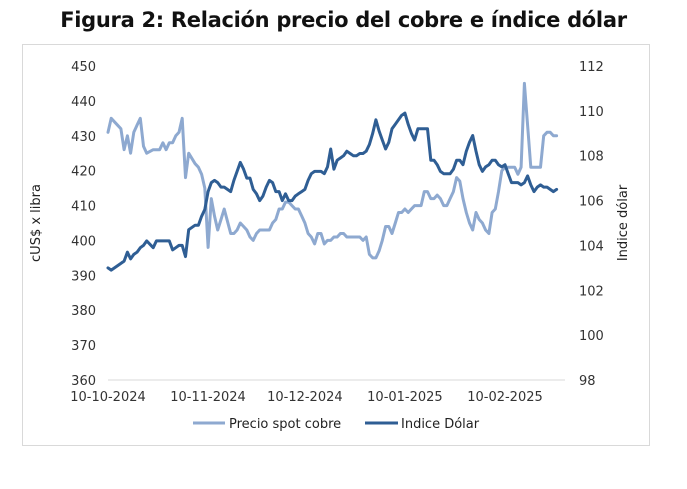  Describe the element at coordinates (83, 102) in the screenshot. I see `y-tick-label: 440` at that location.